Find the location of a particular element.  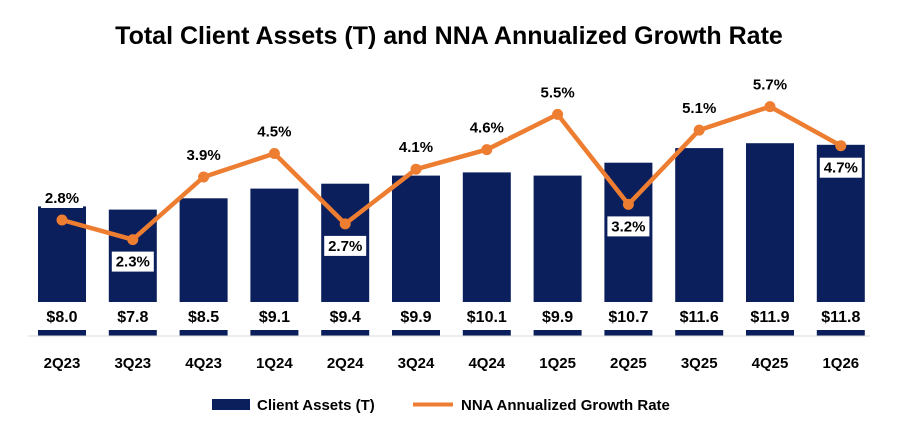

bar-label-bg-4Q23 is located at coordinates (203, 316).